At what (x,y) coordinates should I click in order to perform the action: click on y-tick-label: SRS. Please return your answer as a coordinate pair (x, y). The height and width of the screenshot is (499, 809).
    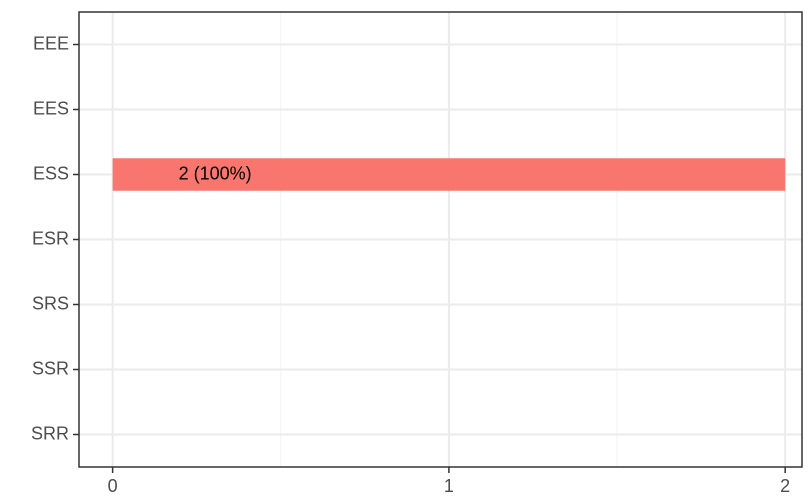
    Looking at the image, I should click on (50, 303).